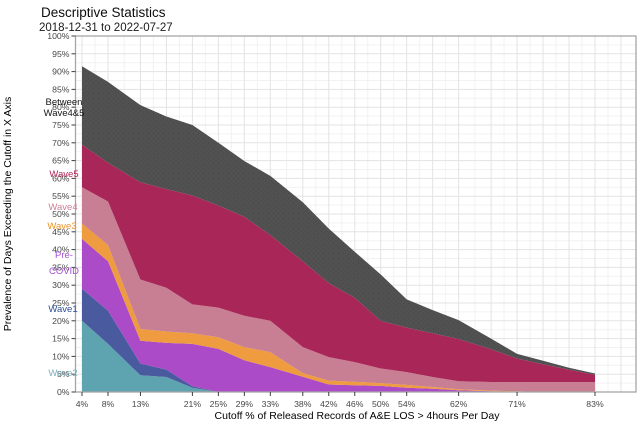  What do you see at coordinates (61, 89) in the screenshot?
I see `y-tick-label: 85%` at bounding box center [61, 89].